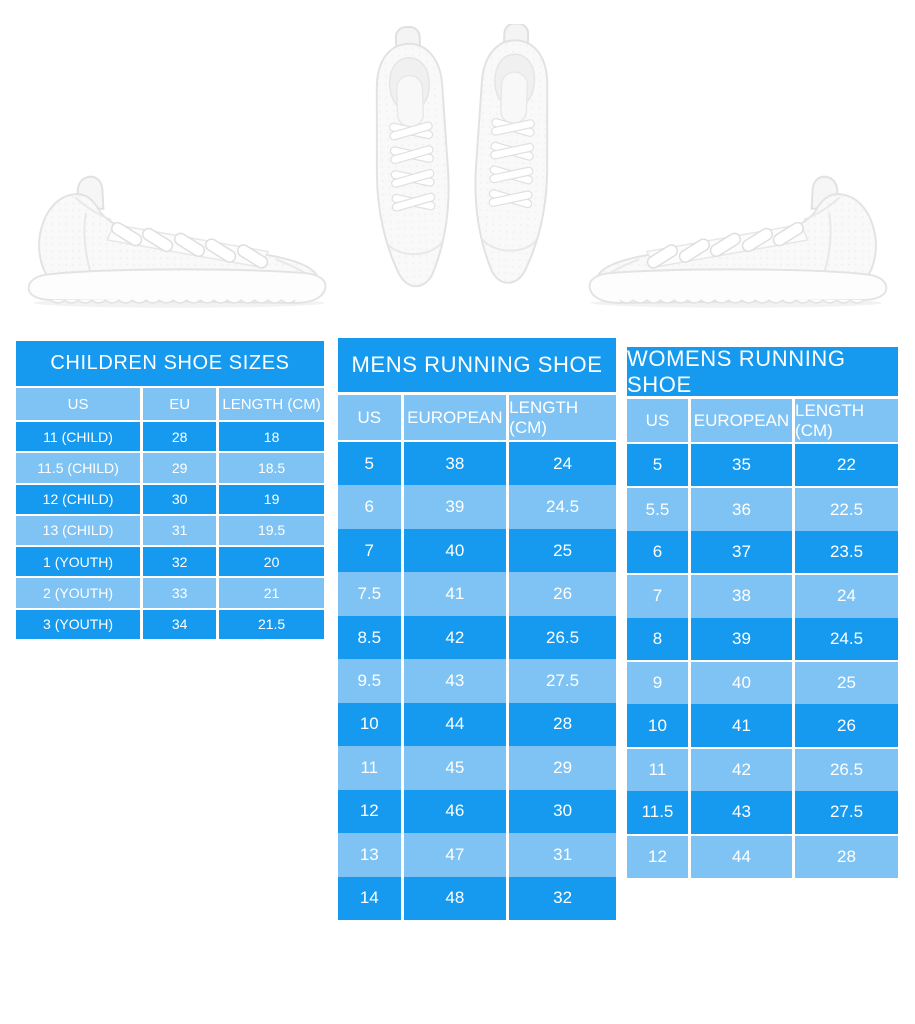 The height and width of the screenshot is (1024, 915). I want to click on sneaker-side-view-left-image, so click(177, 239).